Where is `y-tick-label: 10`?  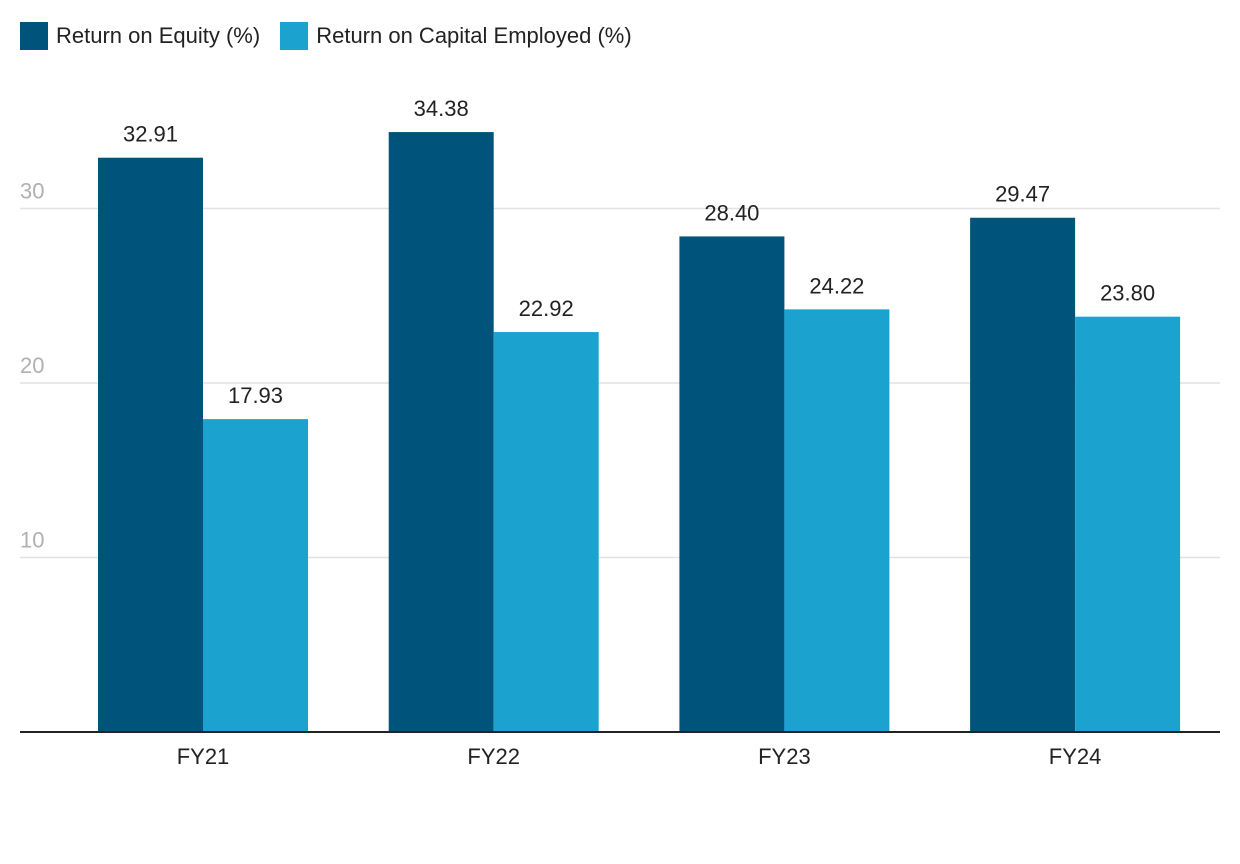
y-tick-label: 10 is located at coordinates (32, 540).